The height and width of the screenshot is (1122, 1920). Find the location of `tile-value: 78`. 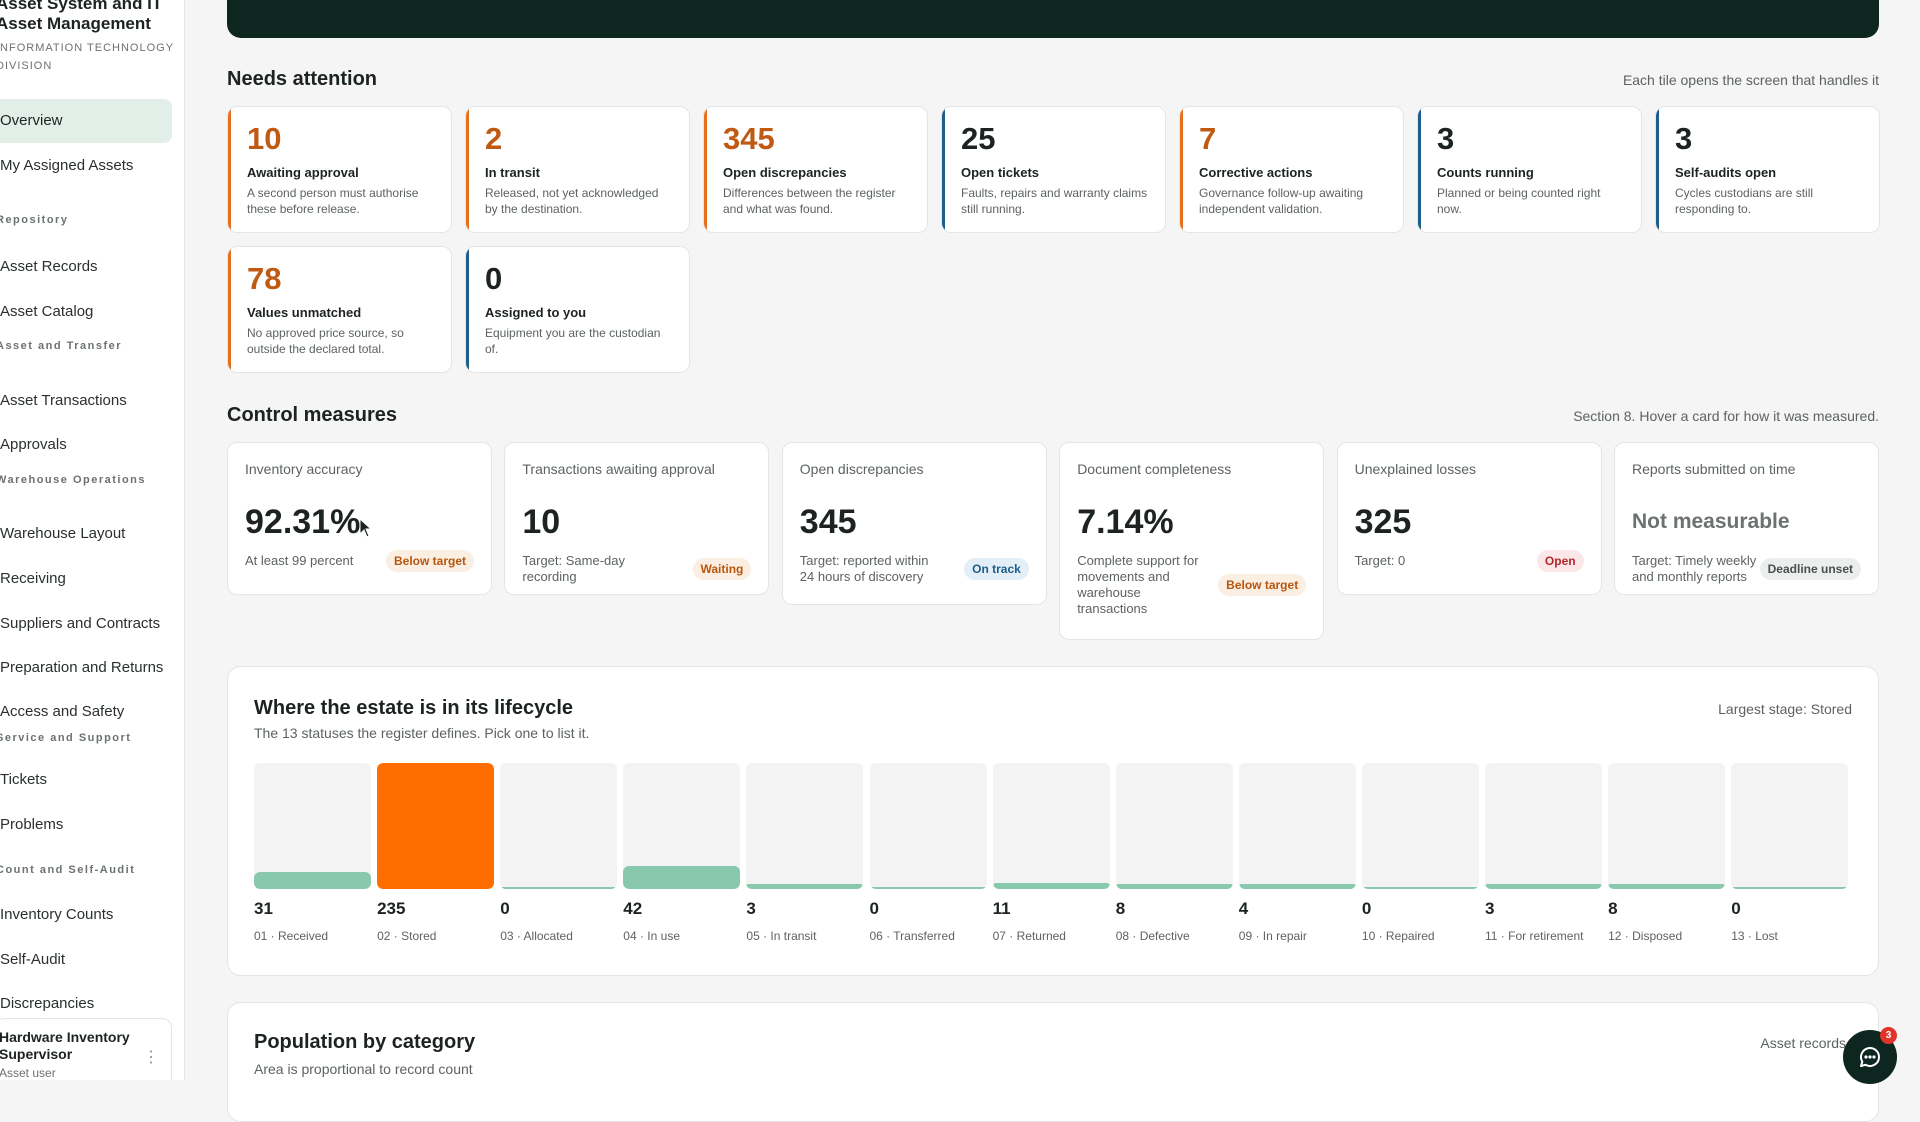

tile-value: 78 is located at coordinates (264, 278).